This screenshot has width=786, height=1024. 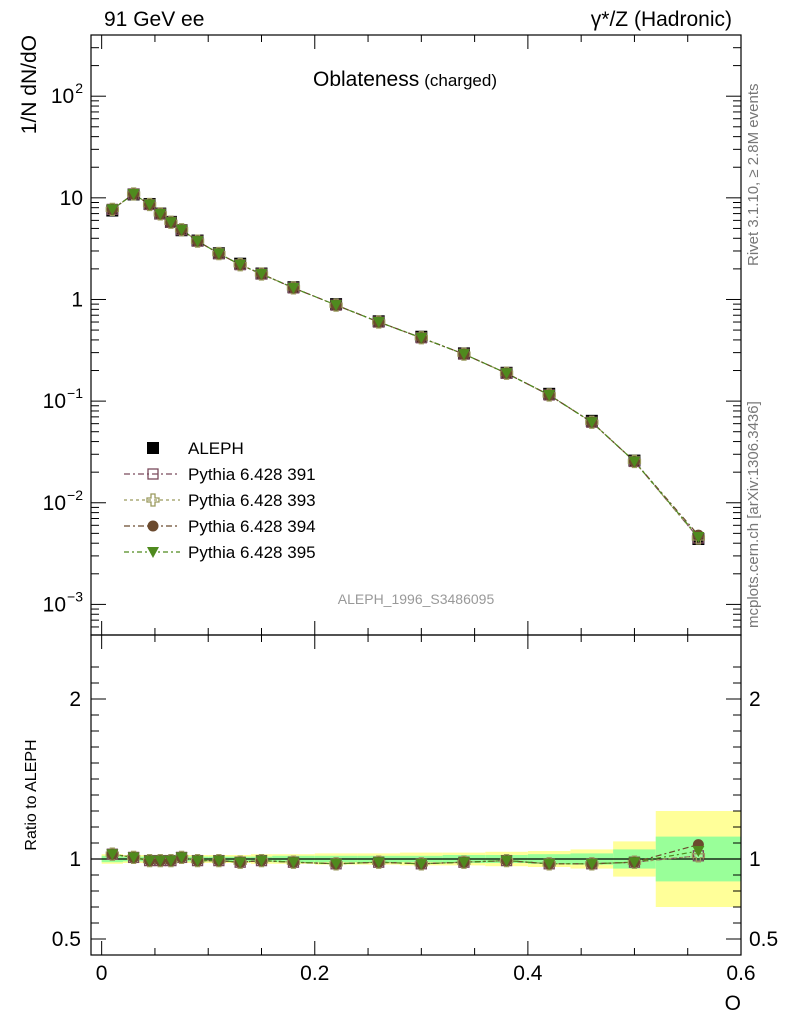 What do you see at coordinates (252, 500) in the screenshot?
I see `legend-label: Pythia 6.428 393` at bounding box center [252, 500].